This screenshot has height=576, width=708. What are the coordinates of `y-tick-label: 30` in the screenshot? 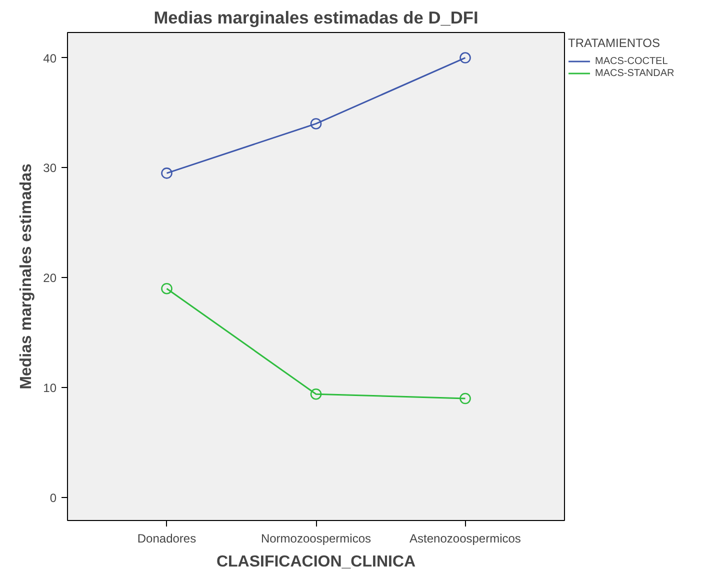 It's located at (50, 168).